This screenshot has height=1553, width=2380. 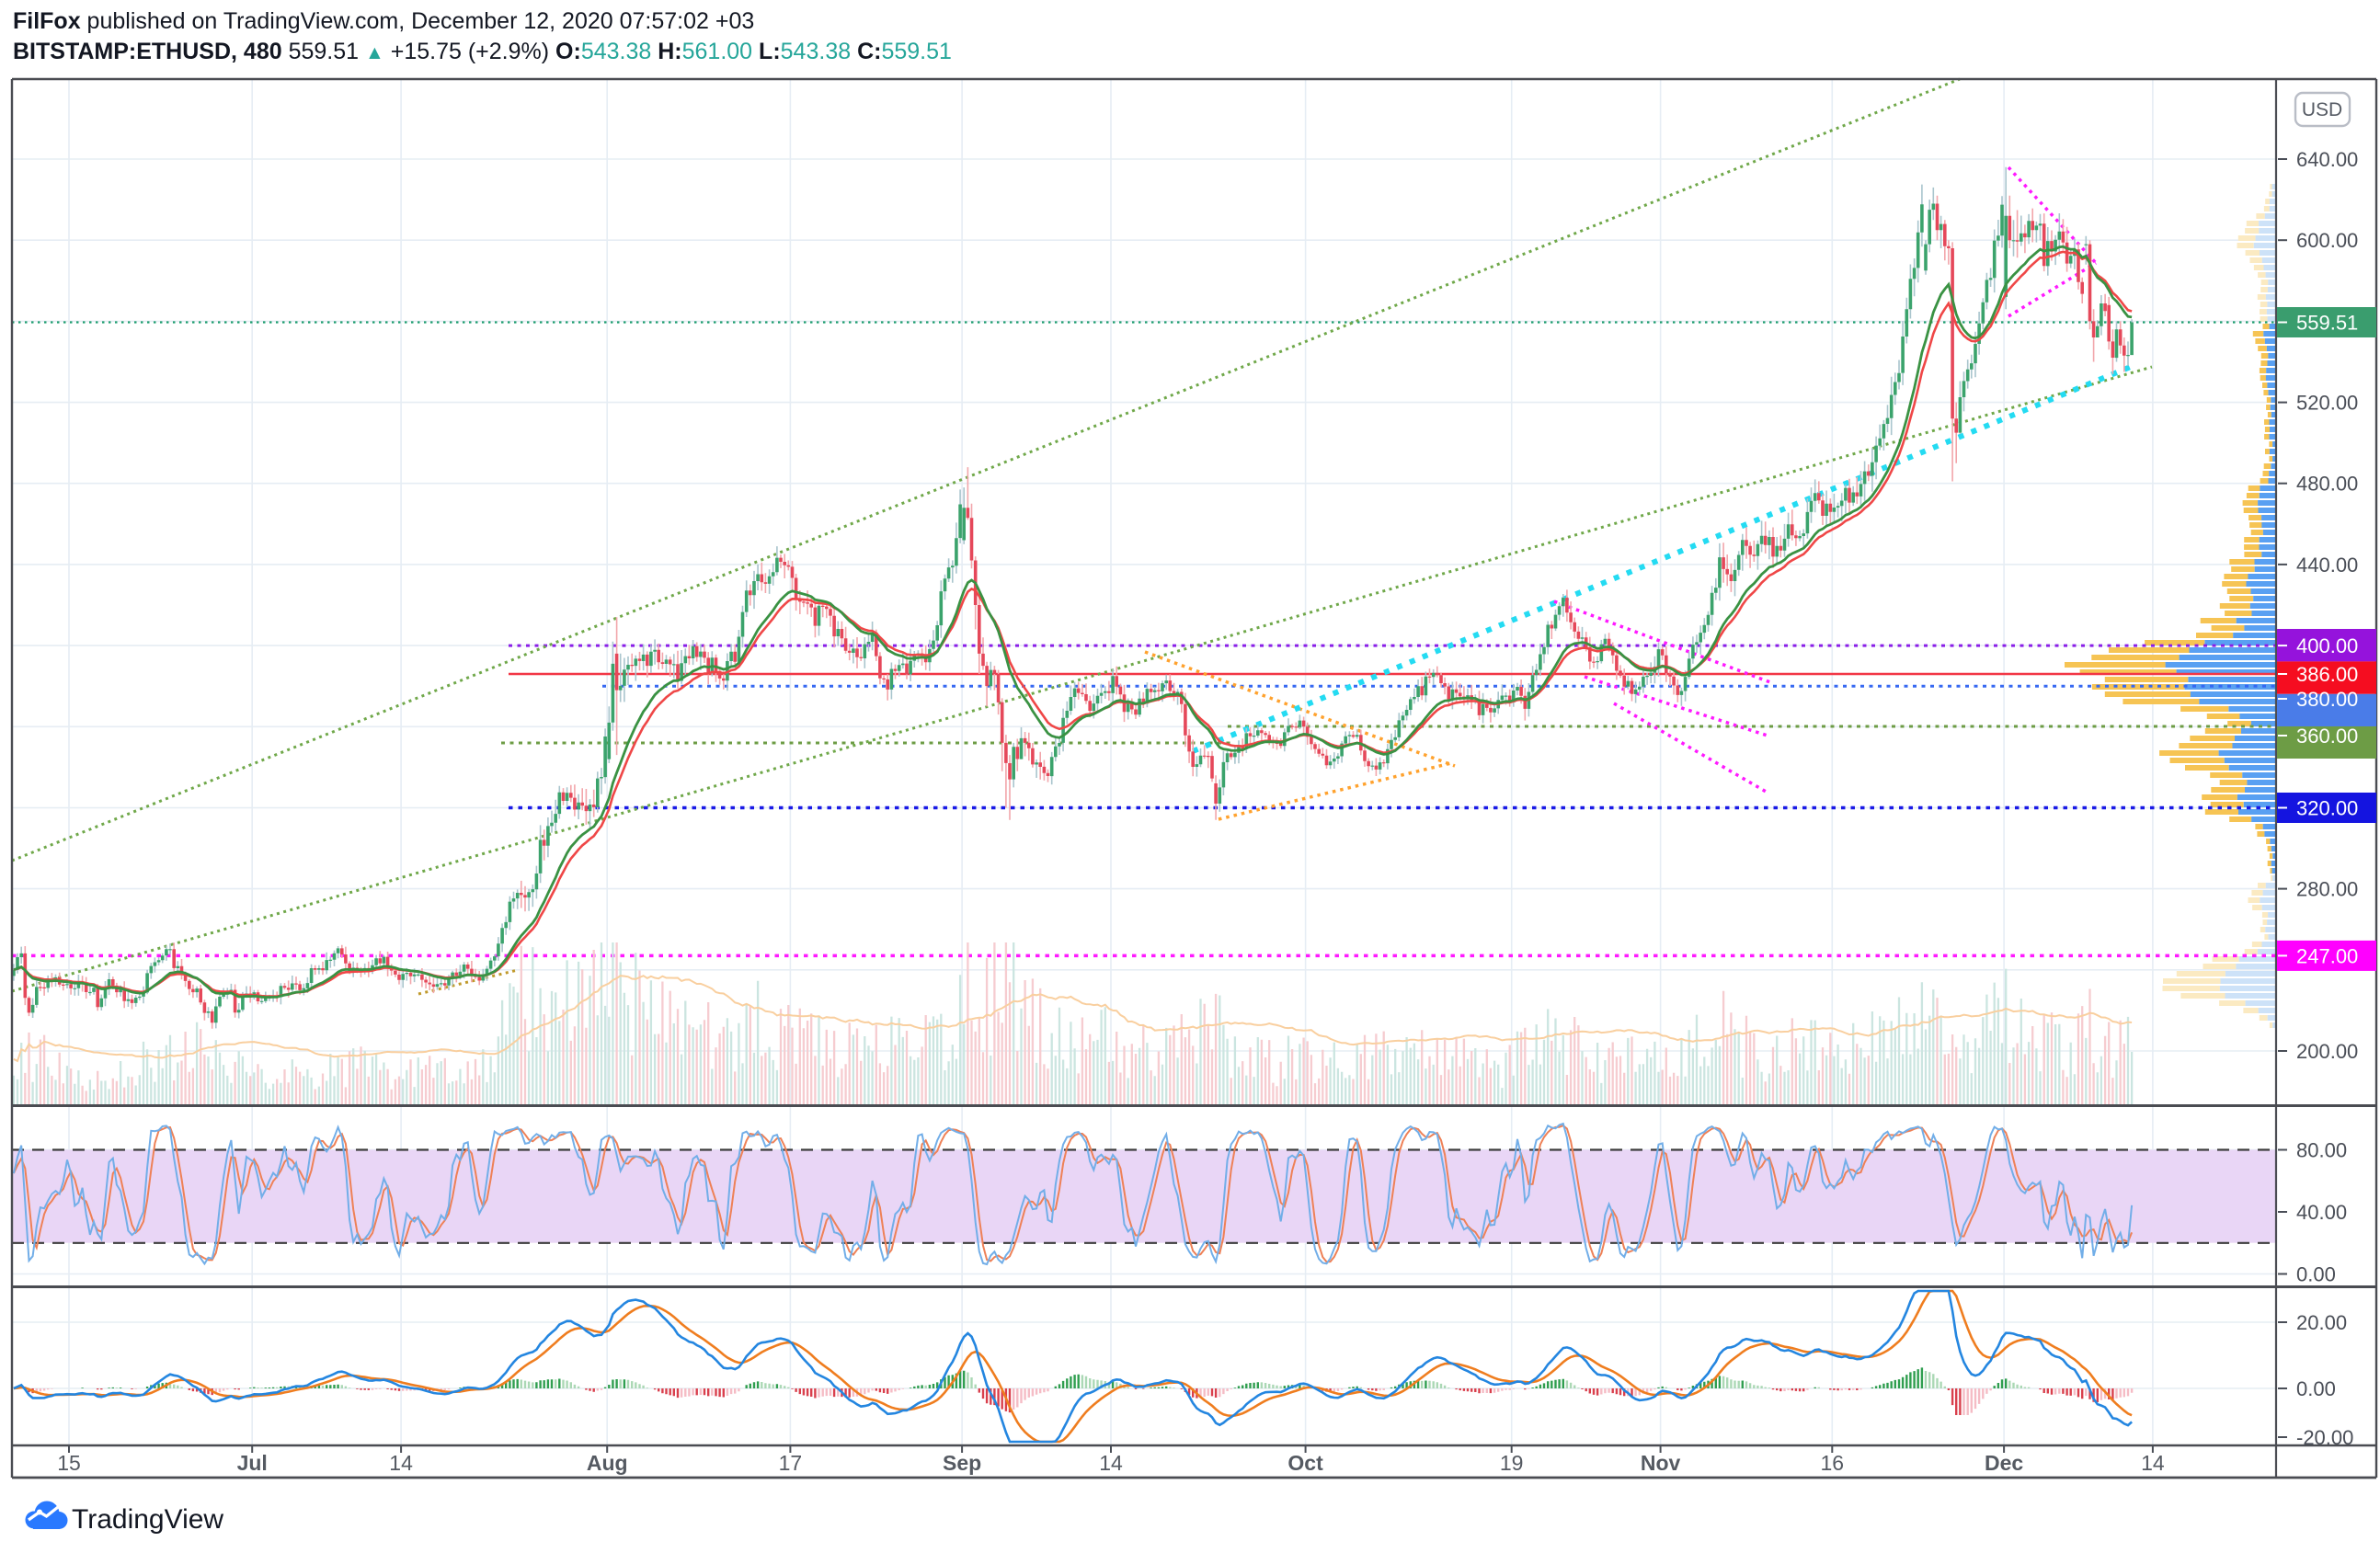 I want to click on svg-text: 280.00, so click(x=2327, y=889).